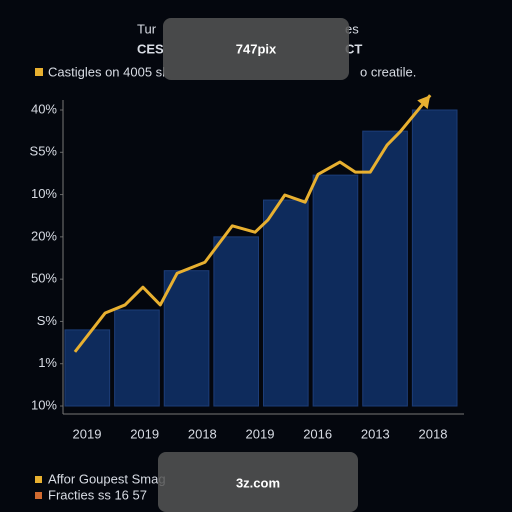  Describe the element at coordinates (44, 235) in the screenshot. I see `y-tick-label: 20%` at that location.